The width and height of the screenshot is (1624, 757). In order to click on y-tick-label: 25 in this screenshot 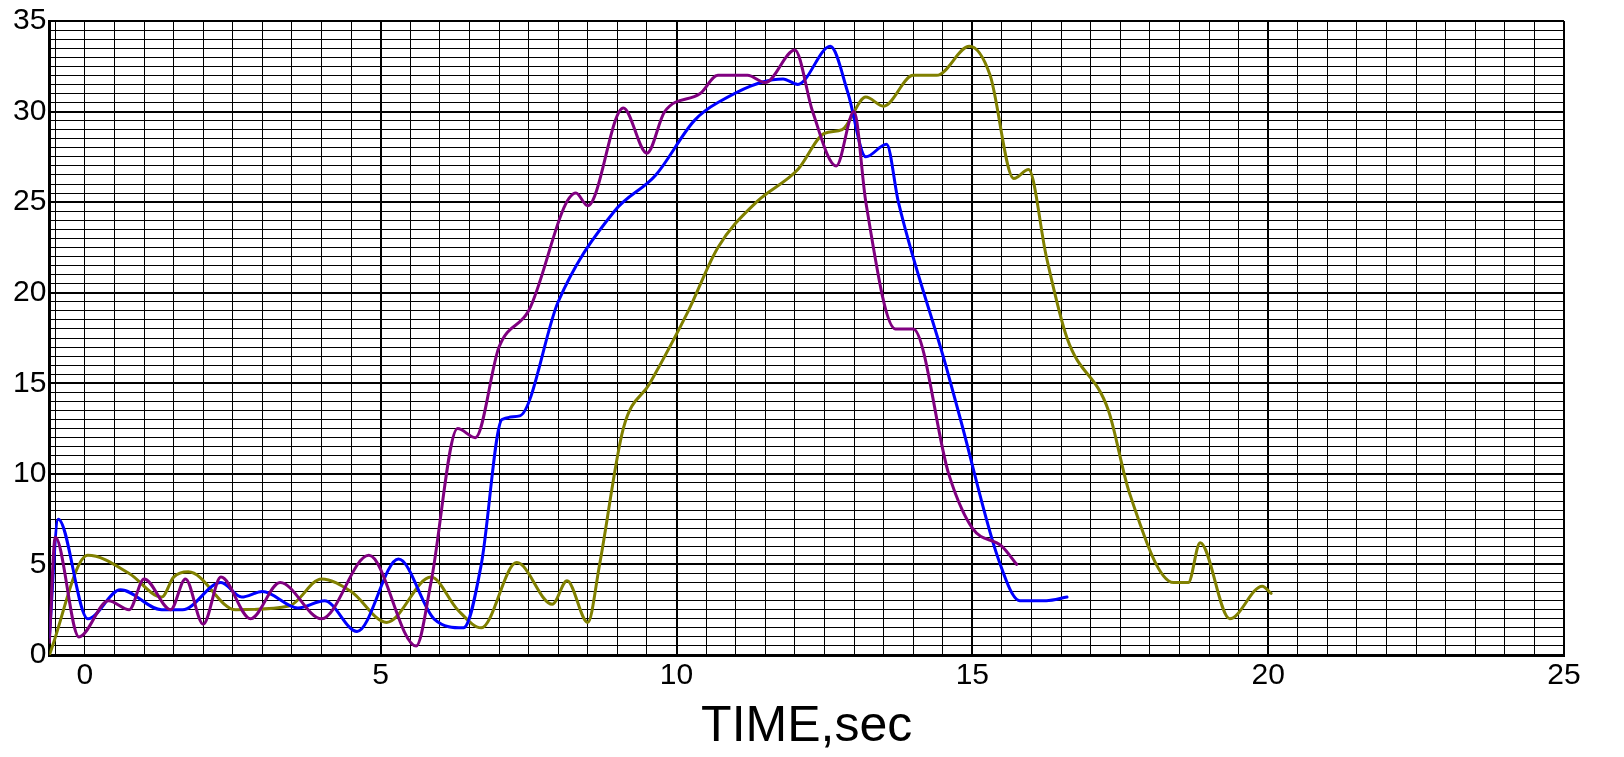, I will do `click(29, 200)`.